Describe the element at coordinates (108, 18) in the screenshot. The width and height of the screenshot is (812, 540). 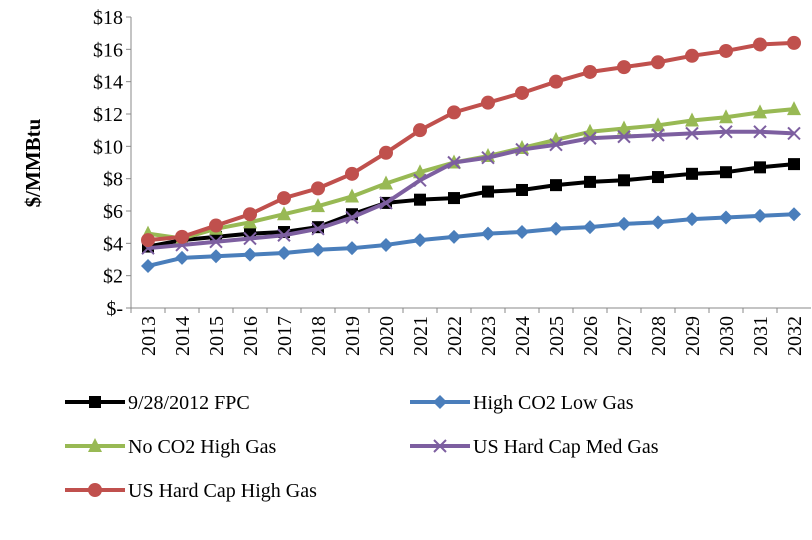
I see `y-tick-label: $18` at that location.